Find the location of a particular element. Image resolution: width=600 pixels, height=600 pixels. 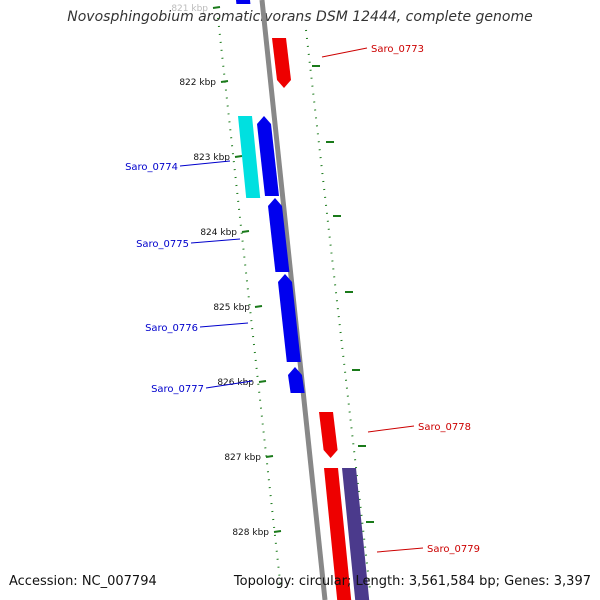

kbp-tick-label: 822 kbp is located at coordinates (197, 83).